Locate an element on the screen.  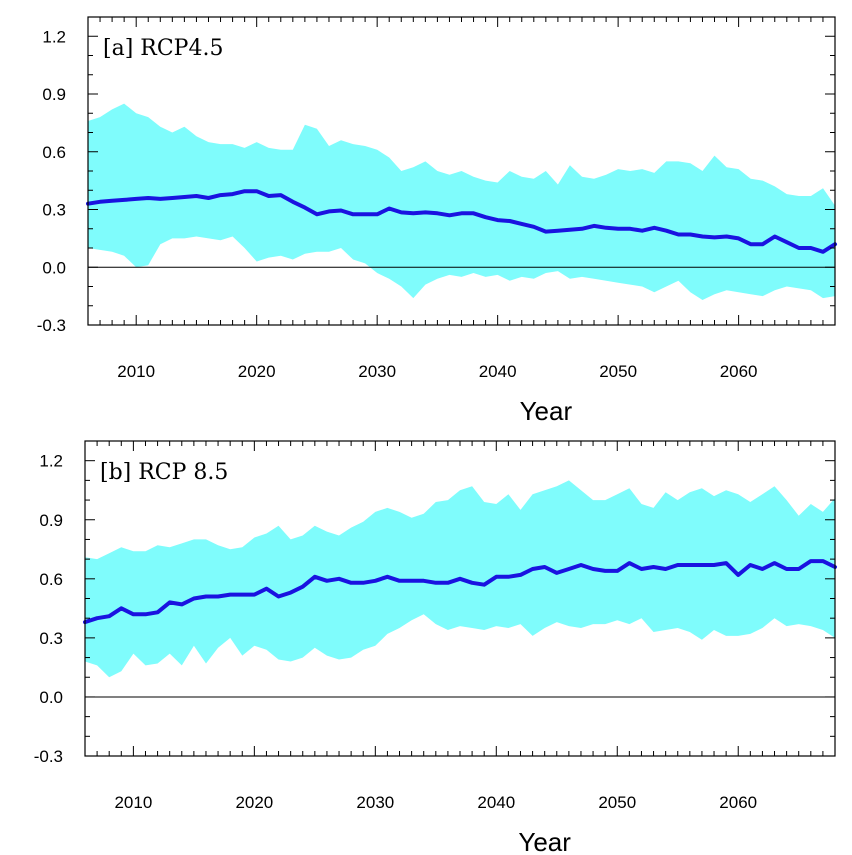
panel-label: [a] RCP4.5 is located at coordinates (163, 48).